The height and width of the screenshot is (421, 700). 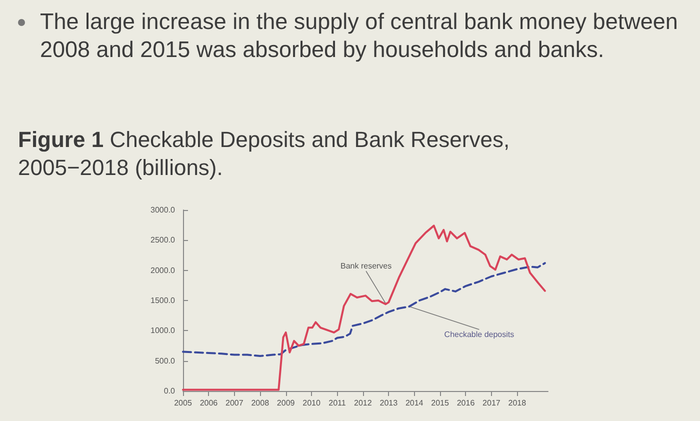 I want to click on x-tick-label: 2010, so click(x=311, y=403).